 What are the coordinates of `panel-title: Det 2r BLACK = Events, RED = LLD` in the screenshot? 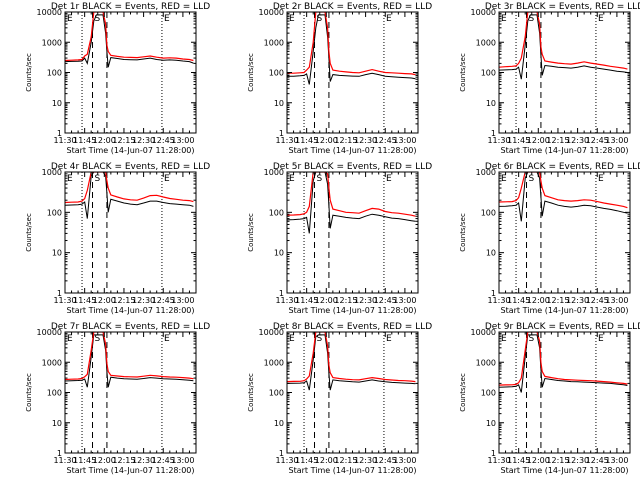 It's located at (352, 7).